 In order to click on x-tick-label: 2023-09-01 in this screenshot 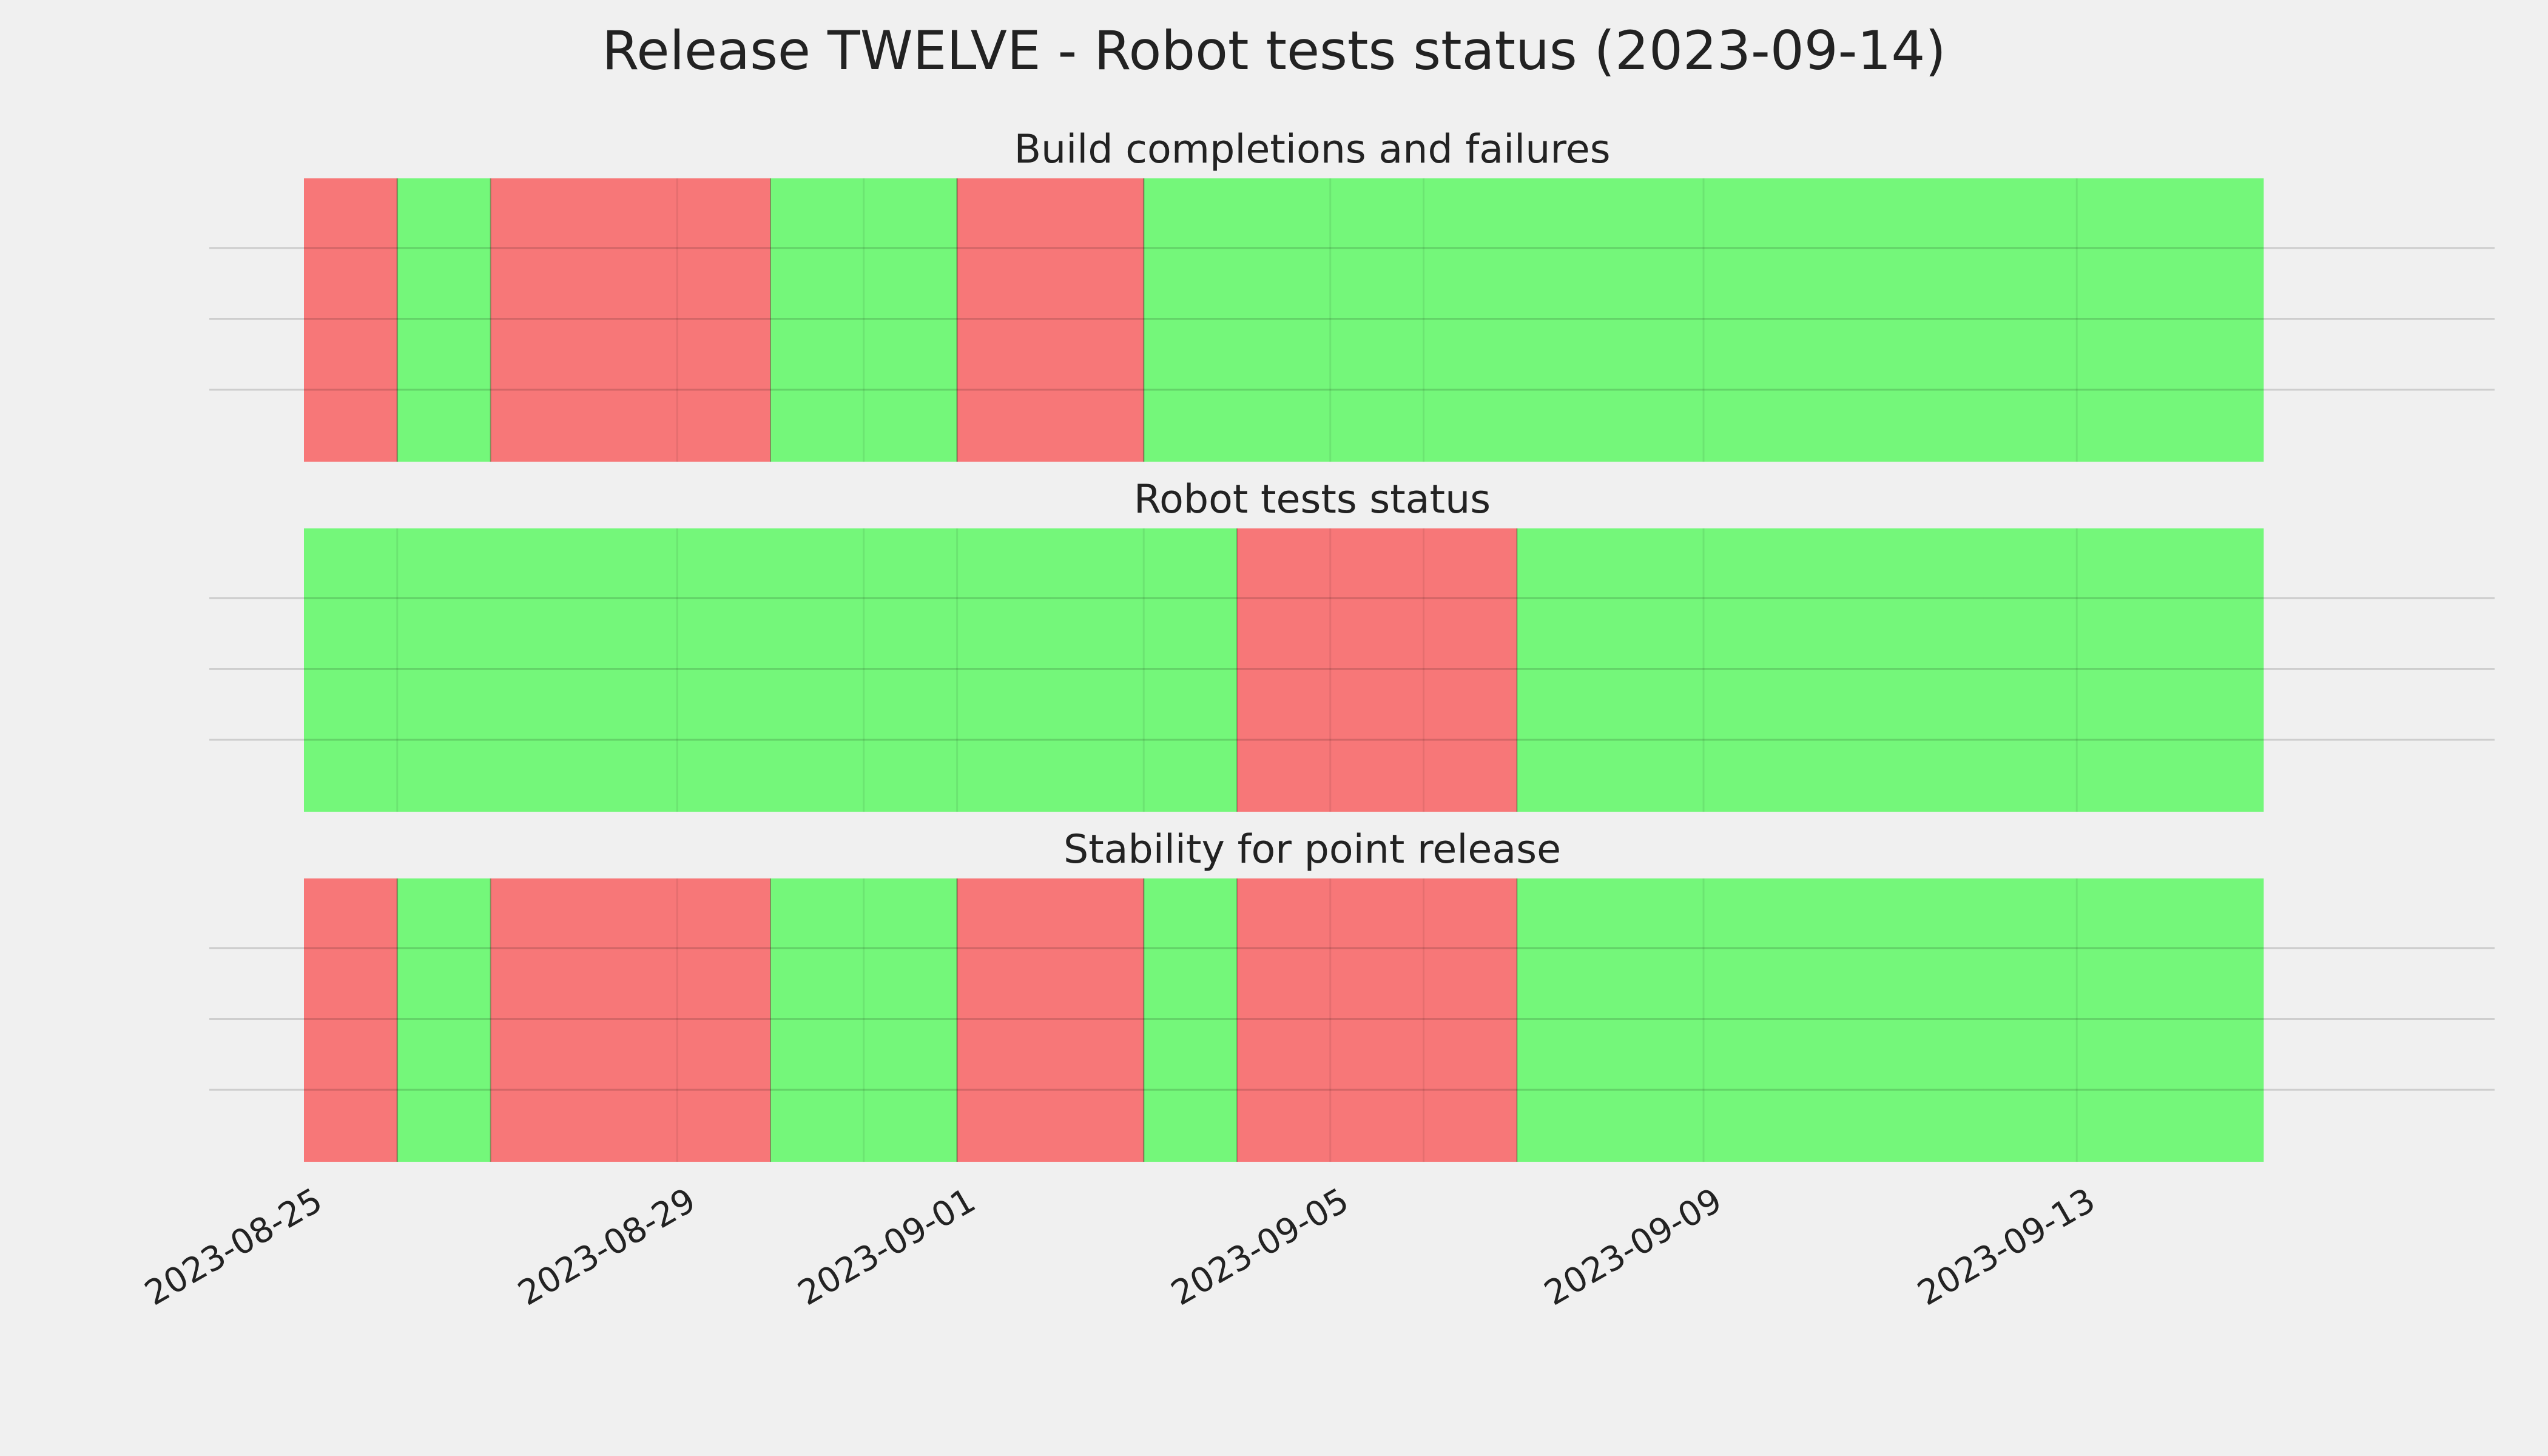, I will do `click(887, 1247)`.